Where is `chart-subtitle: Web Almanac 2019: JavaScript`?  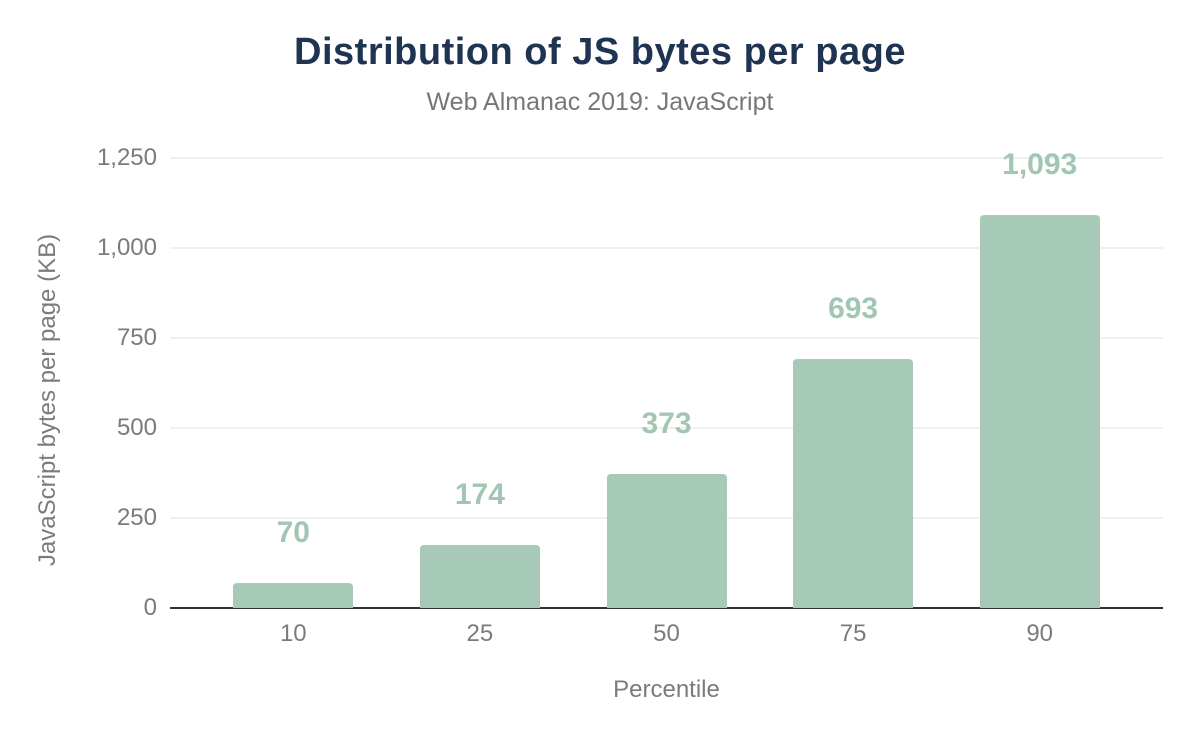
chart-subtitle: Web Almanac 2019: JavaScript is located at coordinates (600, 102).